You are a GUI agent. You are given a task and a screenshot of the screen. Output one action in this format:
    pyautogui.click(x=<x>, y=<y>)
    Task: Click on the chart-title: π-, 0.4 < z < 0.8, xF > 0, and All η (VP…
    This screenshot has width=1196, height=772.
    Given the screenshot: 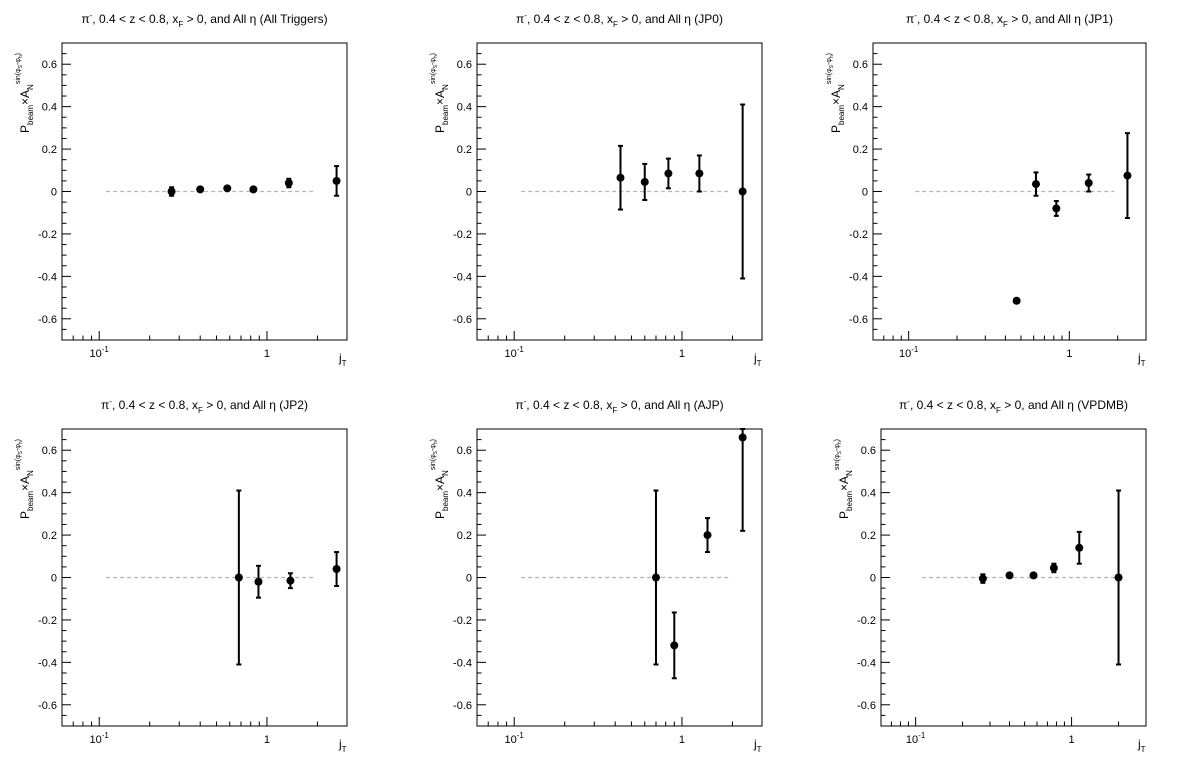 What is the action you would take?
    pyautogui.click(x=1013, y=406)
    